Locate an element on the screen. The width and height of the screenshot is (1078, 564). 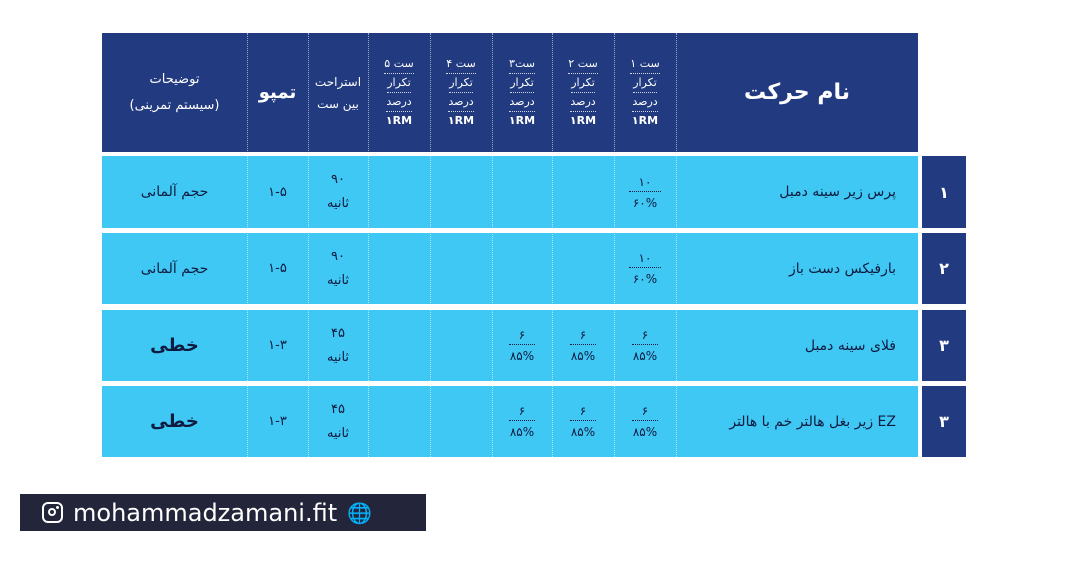
header-set2: ست ۲ تکرار درصد ۱RM is located at coordinates (583, 92).